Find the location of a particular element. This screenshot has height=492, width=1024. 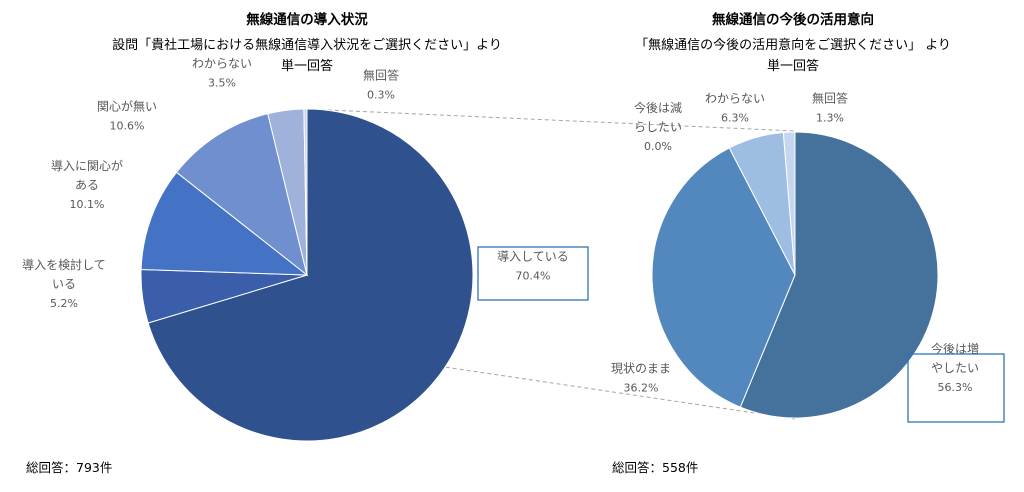

pie-slice-導入に関心がある is located at coordinates (224, 223).